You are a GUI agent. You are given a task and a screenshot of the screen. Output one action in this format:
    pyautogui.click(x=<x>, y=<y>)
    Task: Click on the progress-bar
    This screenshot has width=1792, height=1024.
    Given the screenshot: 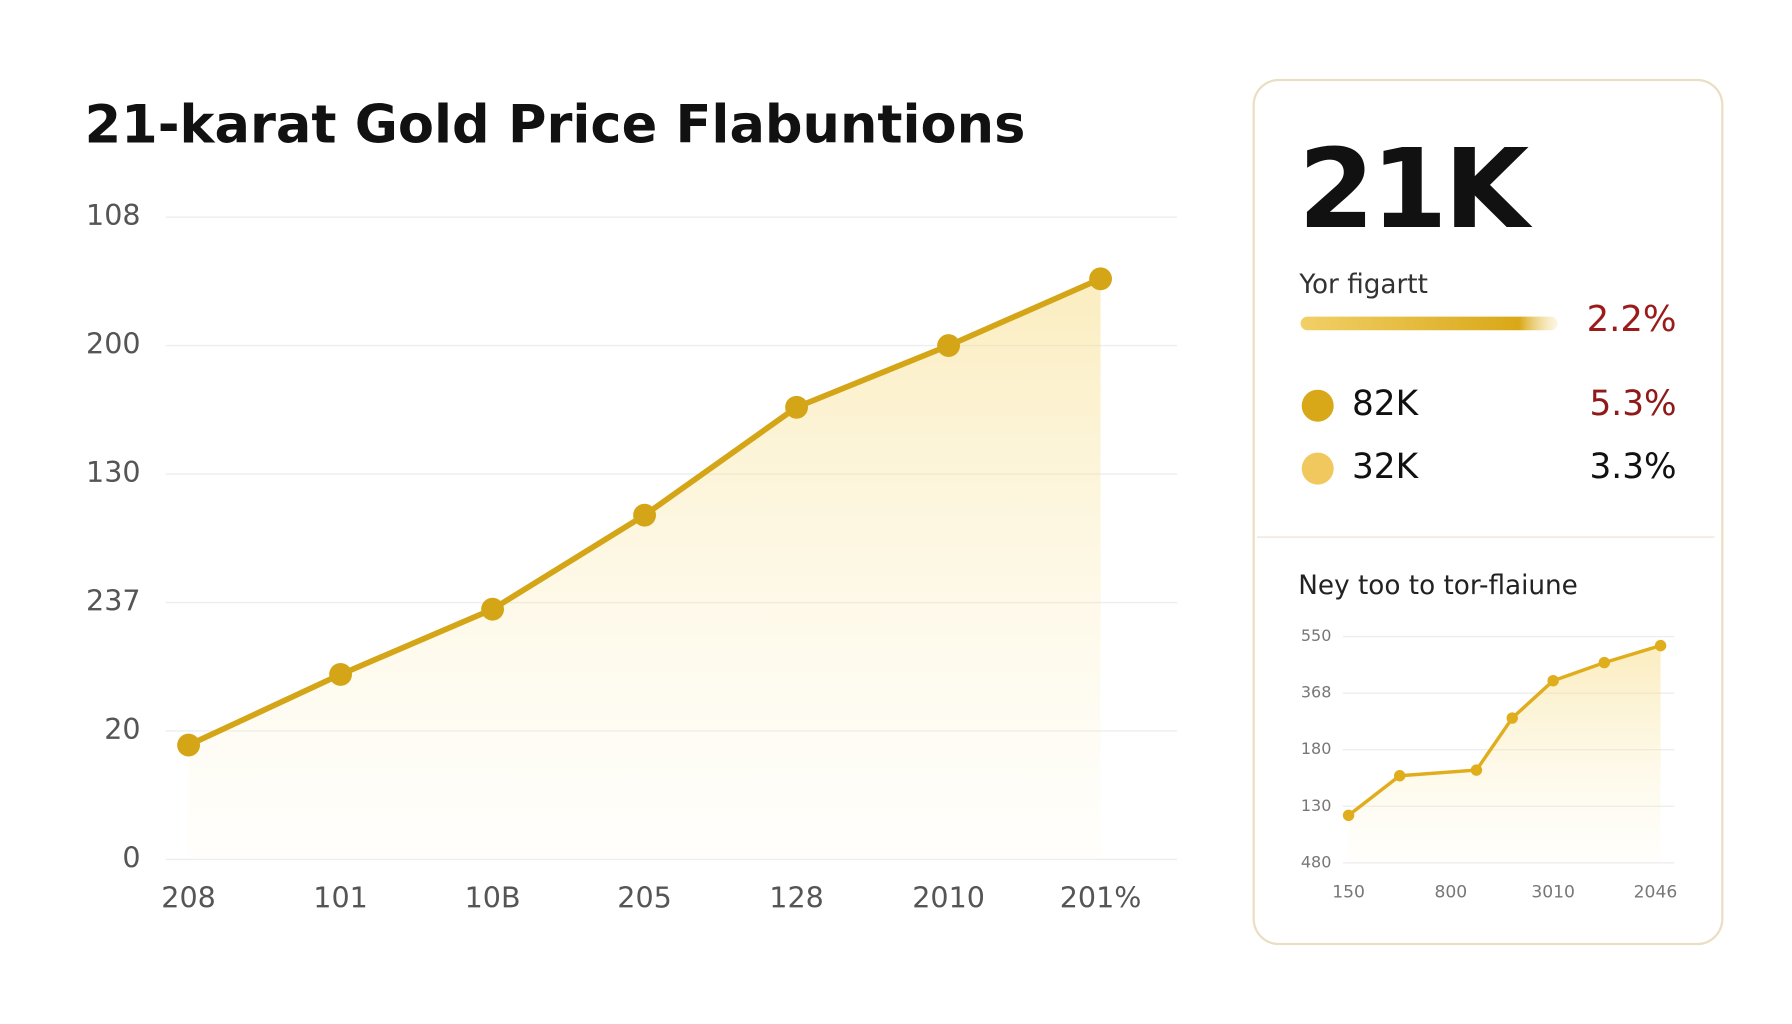 What is the action you would take?
    pyautogui.click(x=1429, y=323)
    